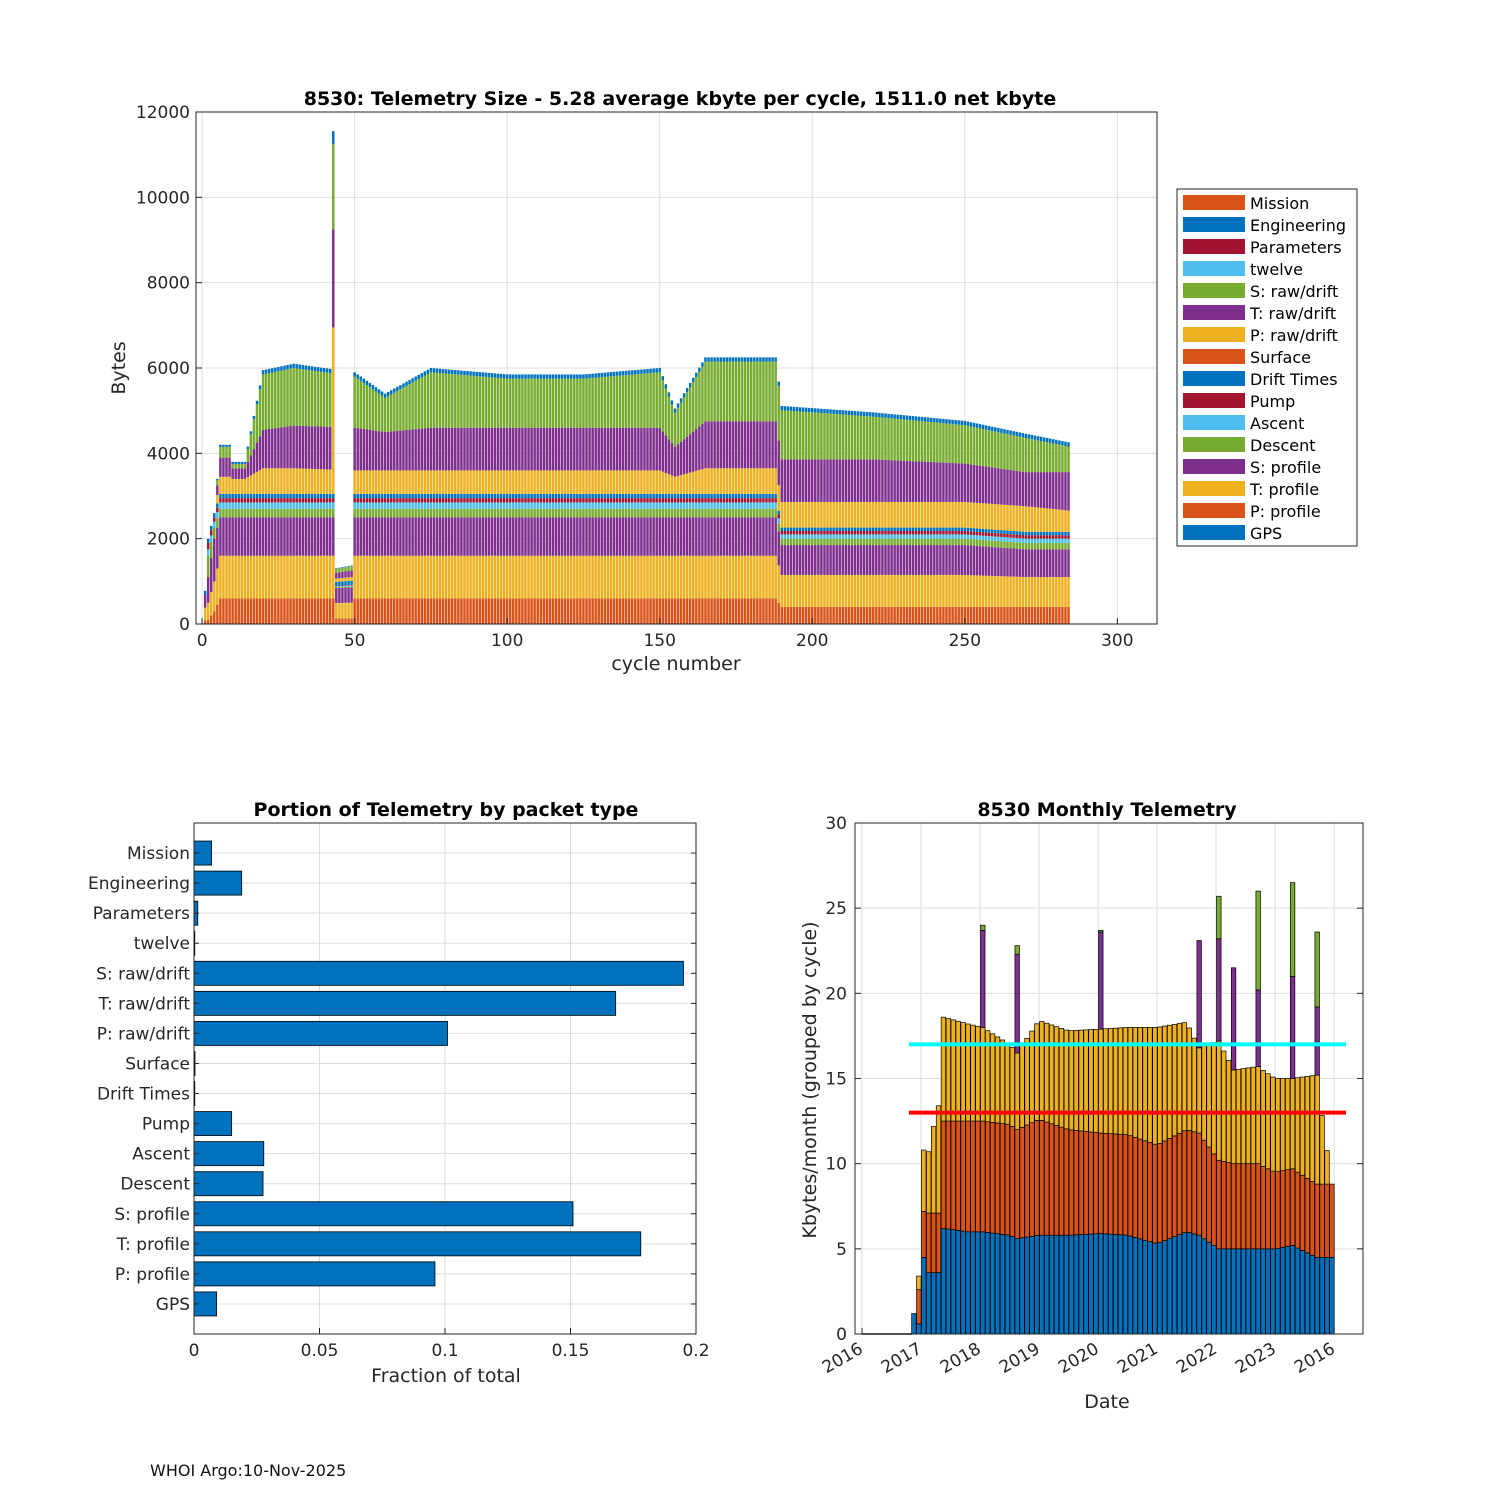 The width and height of the screenshot is (1500, 1500). Describe the element at coordinates (314, 1274) in the screenshot. I see `portion-bar` at that location.